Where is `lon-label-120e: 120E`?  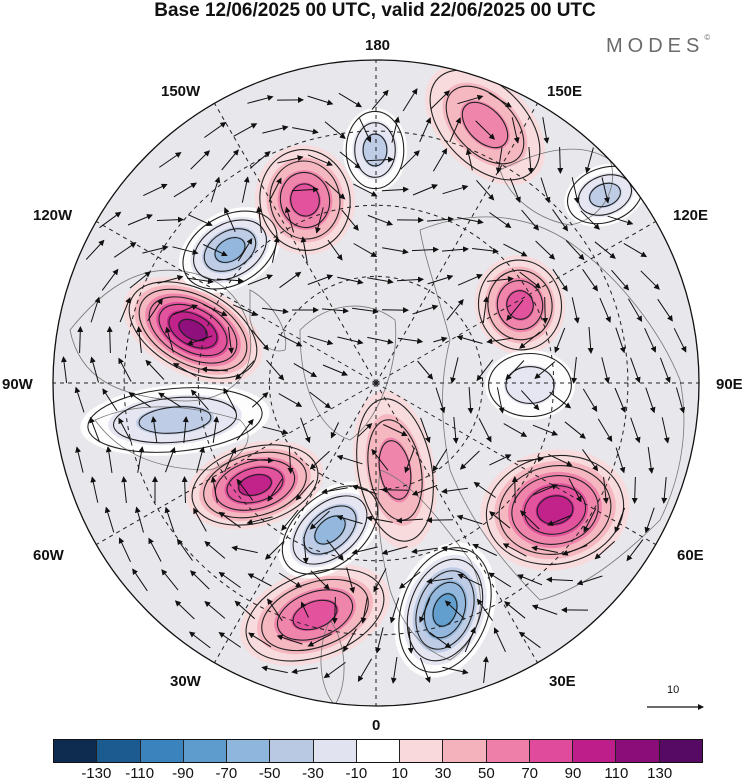 lon-label-120e: 120E is located at coordinates (691, 215).